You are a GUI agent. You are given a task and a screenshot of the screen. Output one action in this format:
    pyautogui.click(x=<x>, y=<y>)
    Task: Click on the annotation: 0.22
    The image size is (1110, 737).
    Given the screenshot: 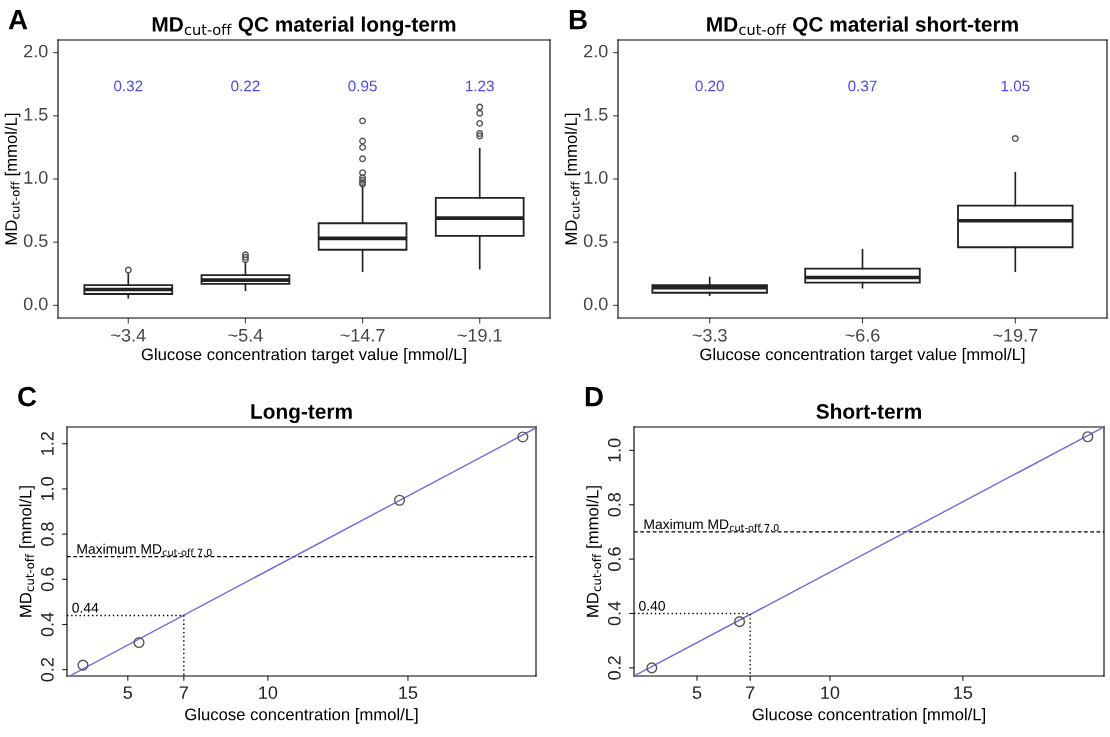 What is the action you would take?
    pyautogui.click(x=245, y=86)
    